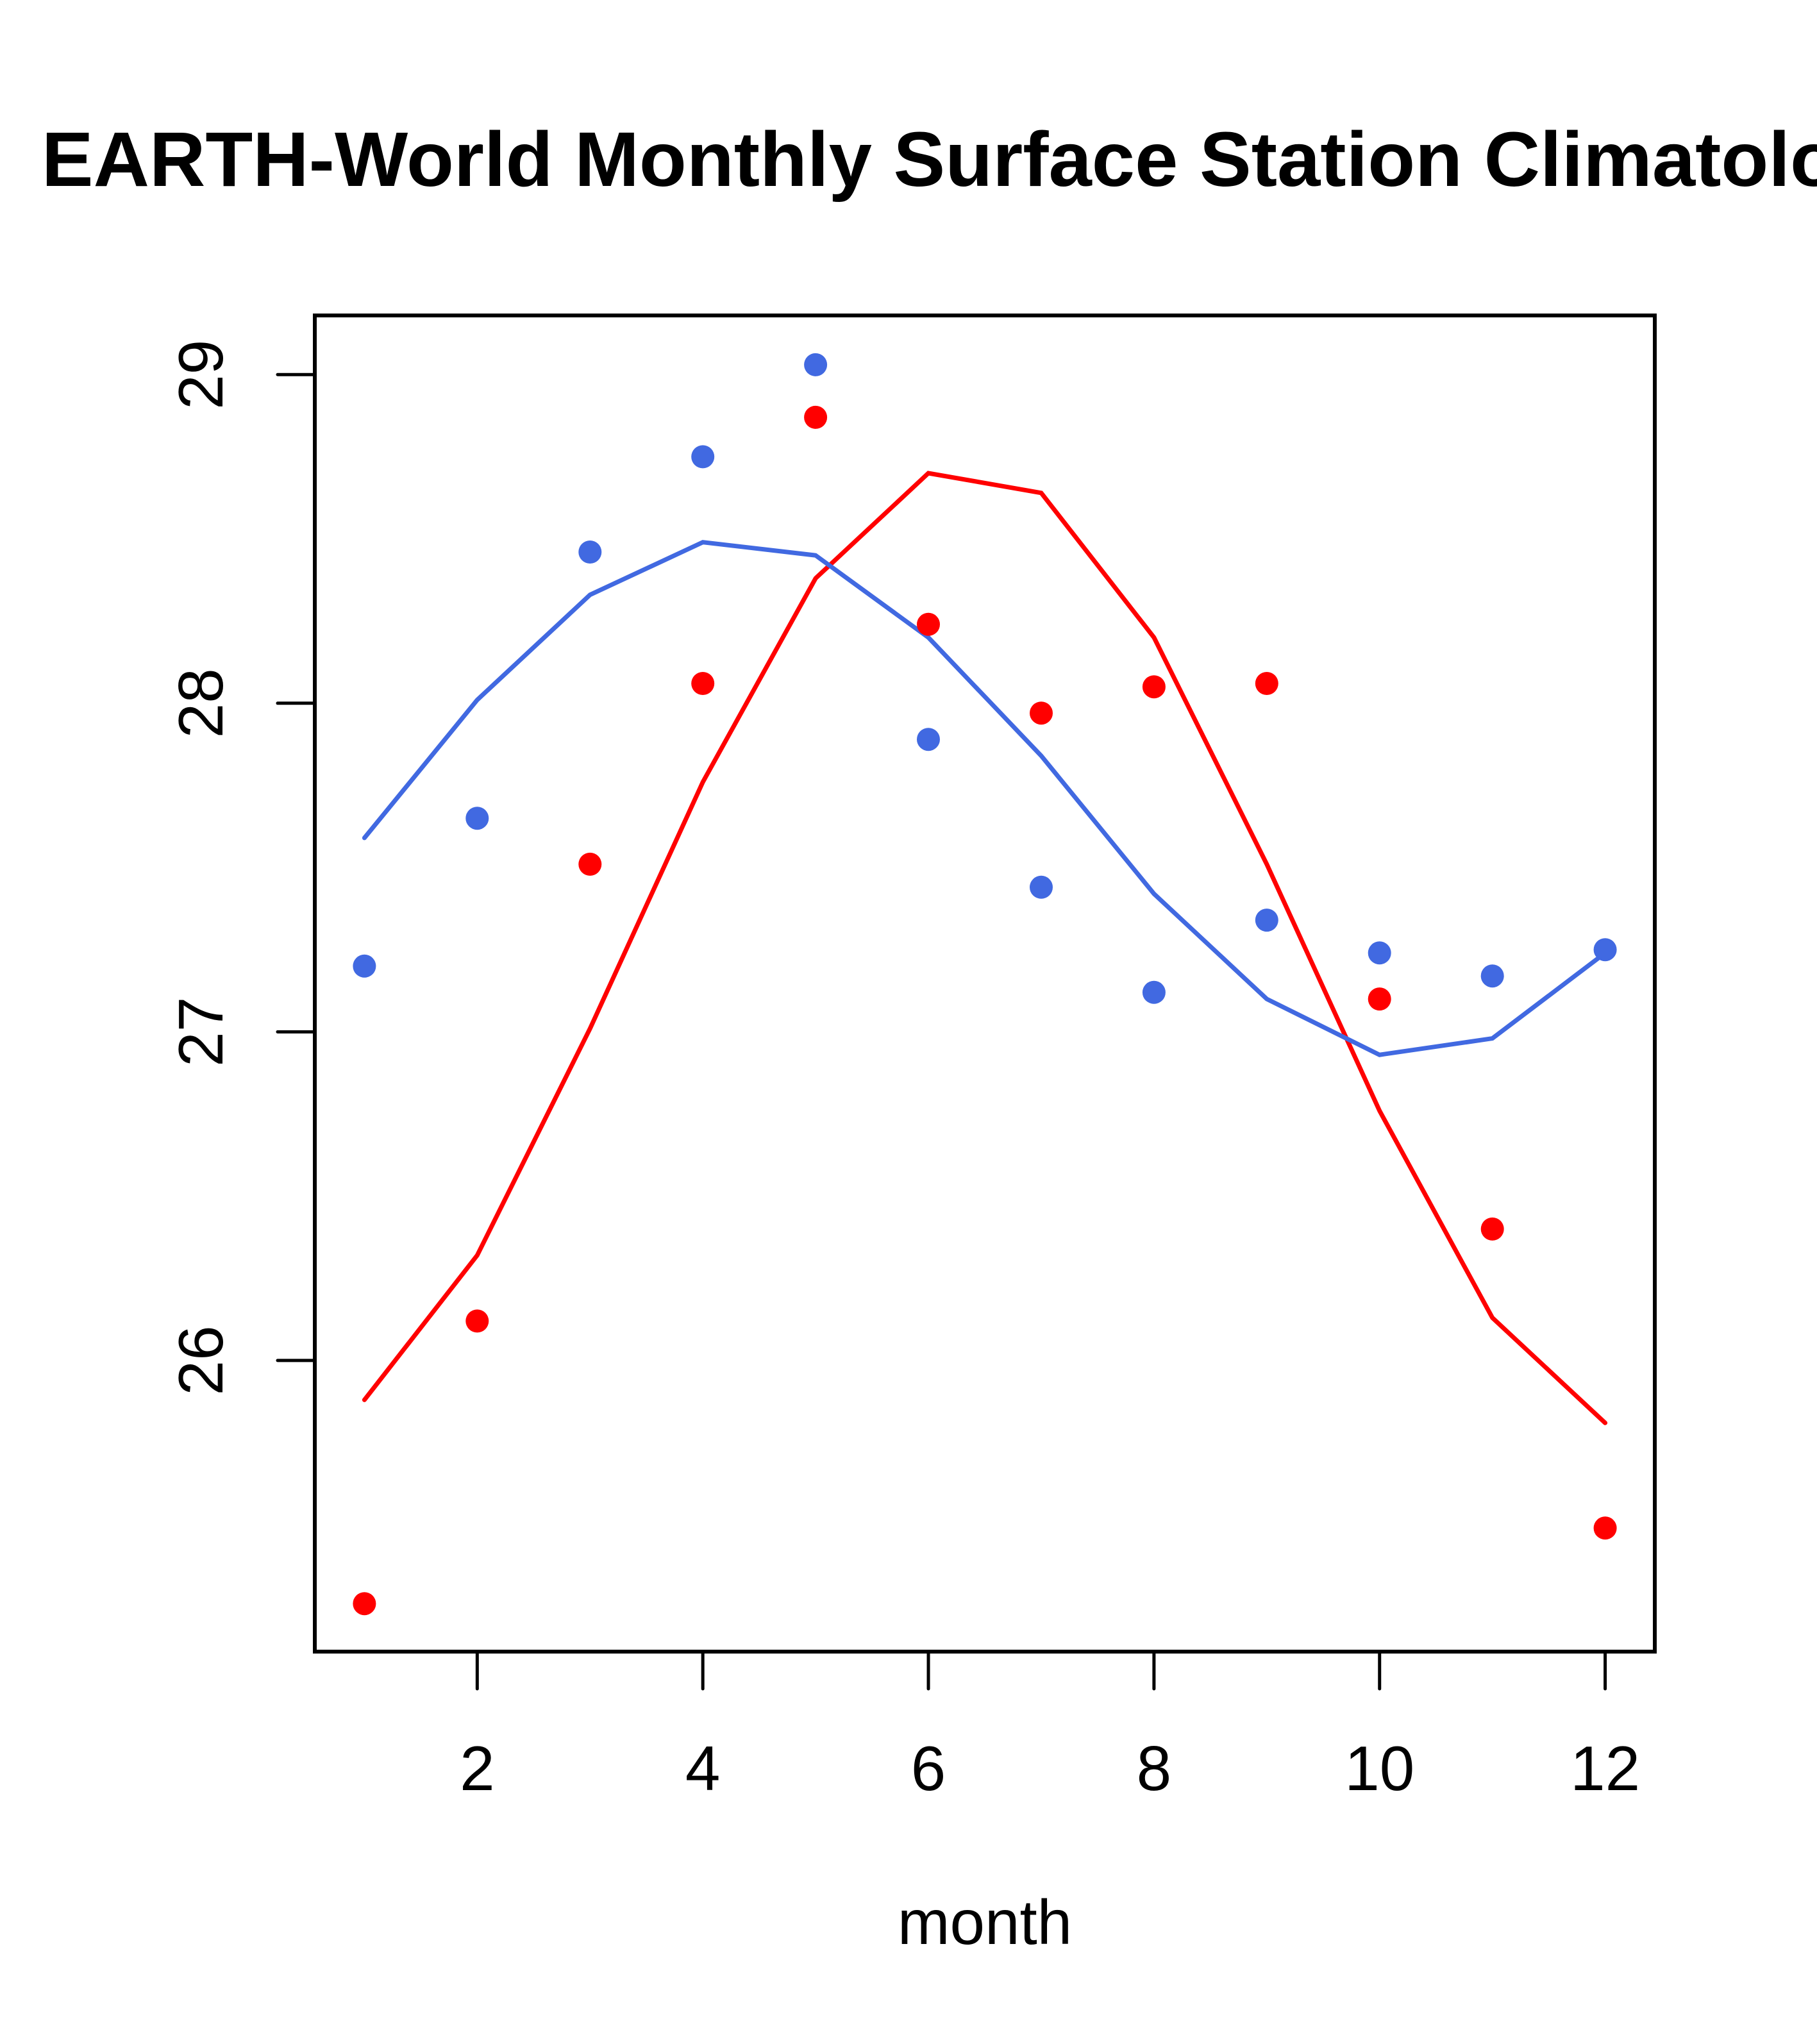 Image resolution: width=1817 pixels, height=2044 pixels. I want to click on x-tick-label-6: 6, so click(929, 1768).